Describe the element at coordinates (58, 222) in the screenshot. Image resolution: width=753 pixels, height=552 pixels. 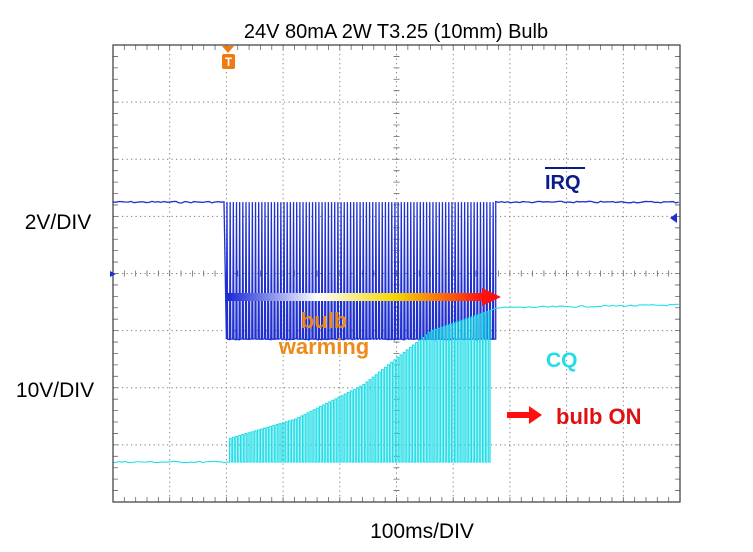
I see `irq-scale-label: 2V/DIV` at that location.